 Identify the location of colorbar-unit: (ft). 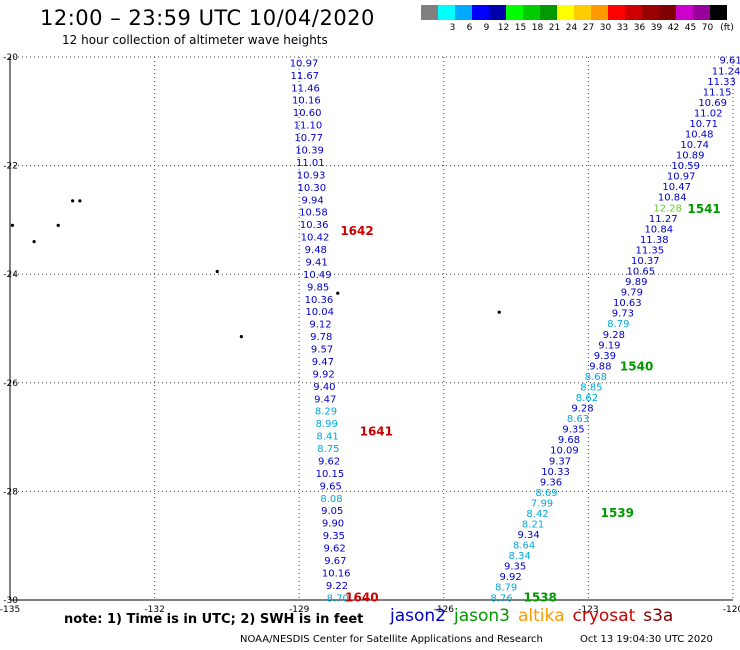
(727, 28).